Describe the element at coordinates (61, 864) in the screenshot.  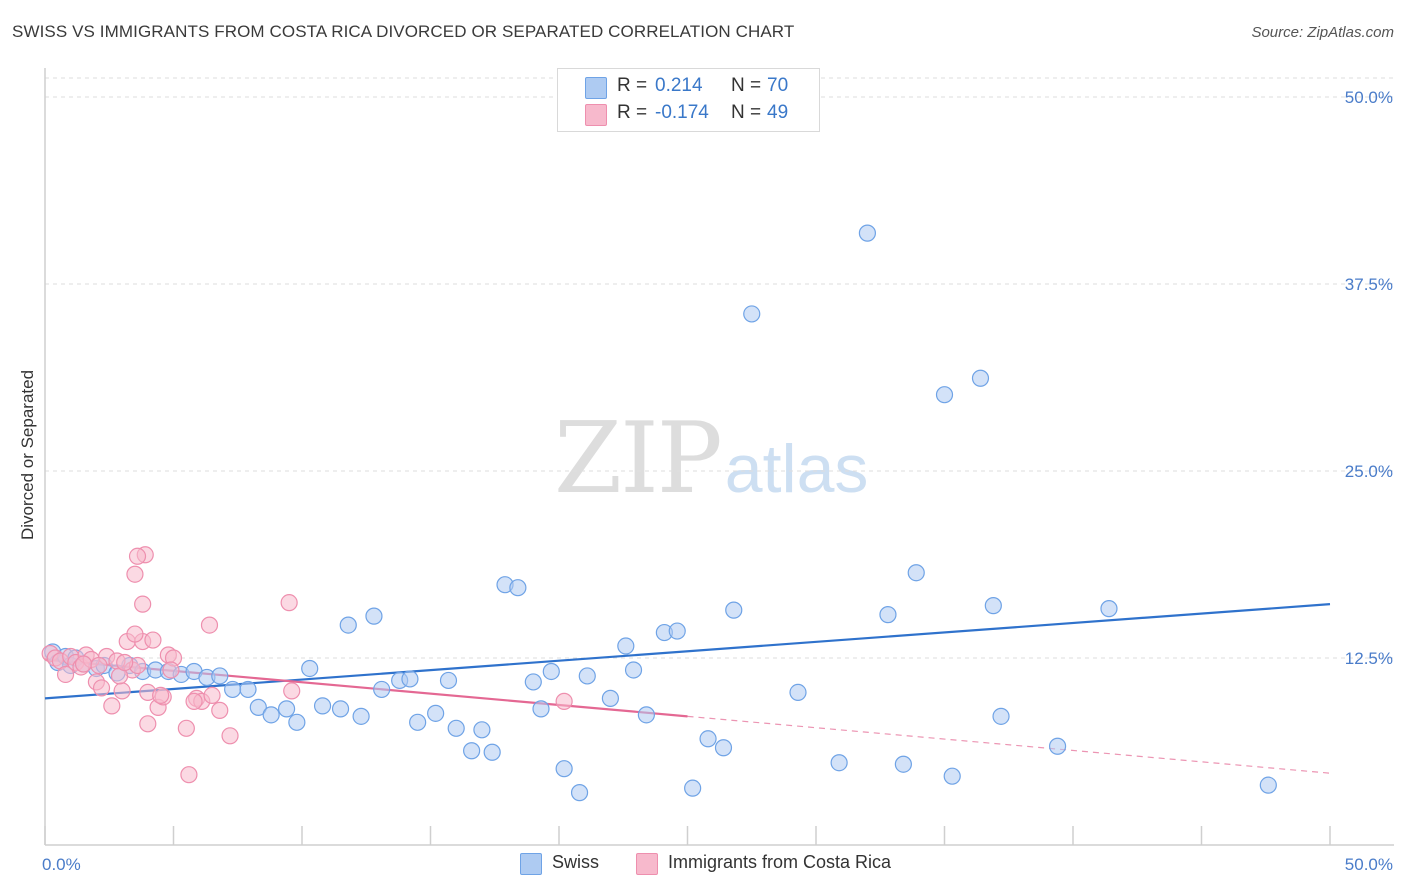
I see `x-tick-label: 0.0%` at that location.